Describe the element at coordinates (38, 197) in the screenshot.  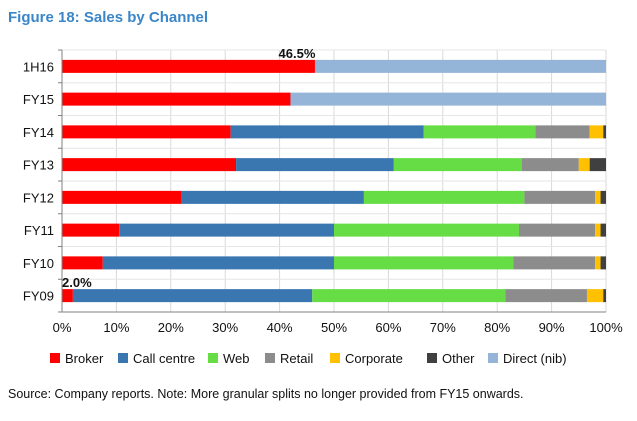
I see `y-tick-label: FY12` at that location.